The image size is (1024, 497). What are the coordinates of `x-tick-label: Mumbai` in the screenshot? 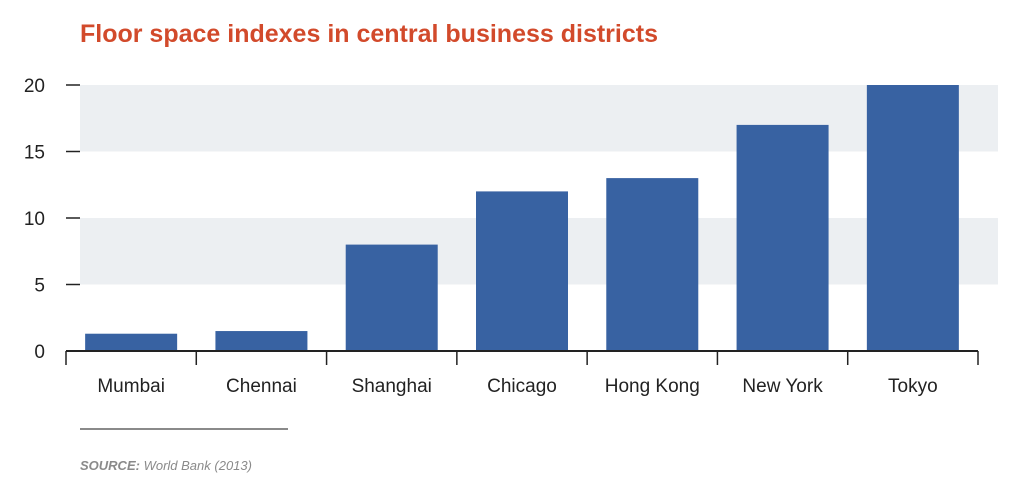 It's located at (131, 386).